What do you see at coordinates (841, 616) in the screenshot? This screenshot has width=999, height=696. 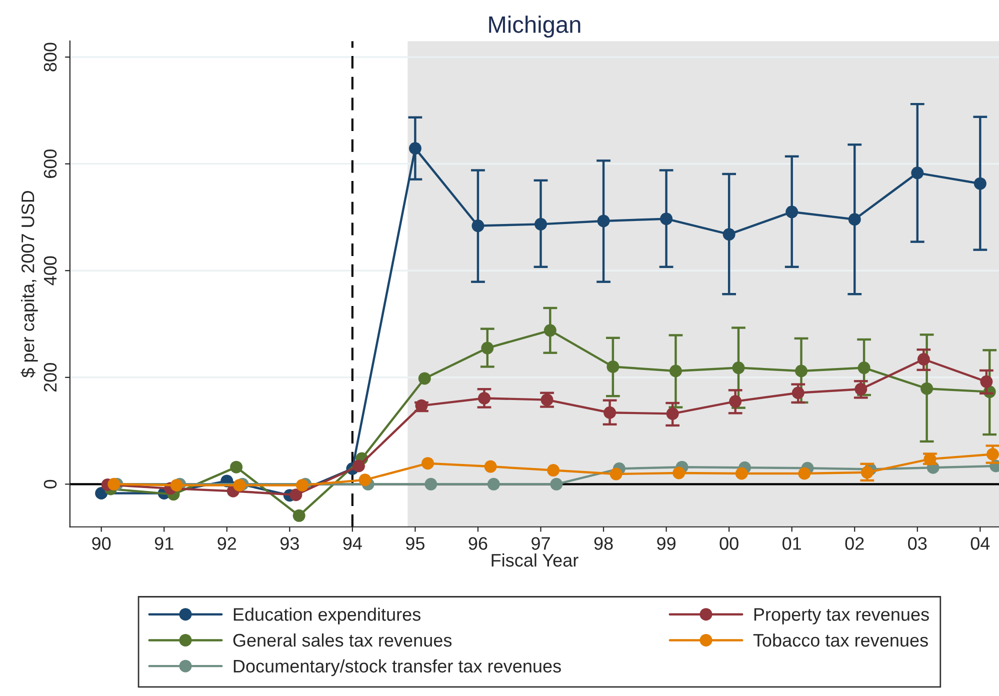 I see `legend-label: Property tax revenues` at bounding box center [841, 616].